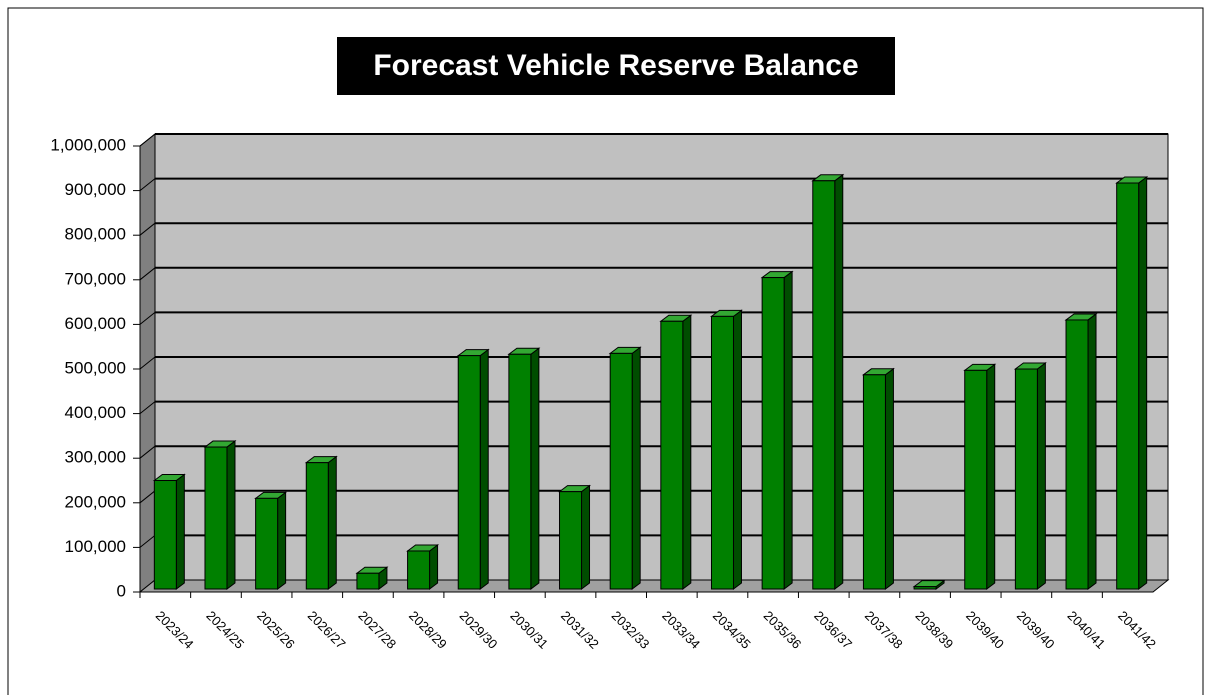 The width and height of the screenshot is (1211, 695). I want to click on x-tick-label: 2023/24, so click(175, 630).